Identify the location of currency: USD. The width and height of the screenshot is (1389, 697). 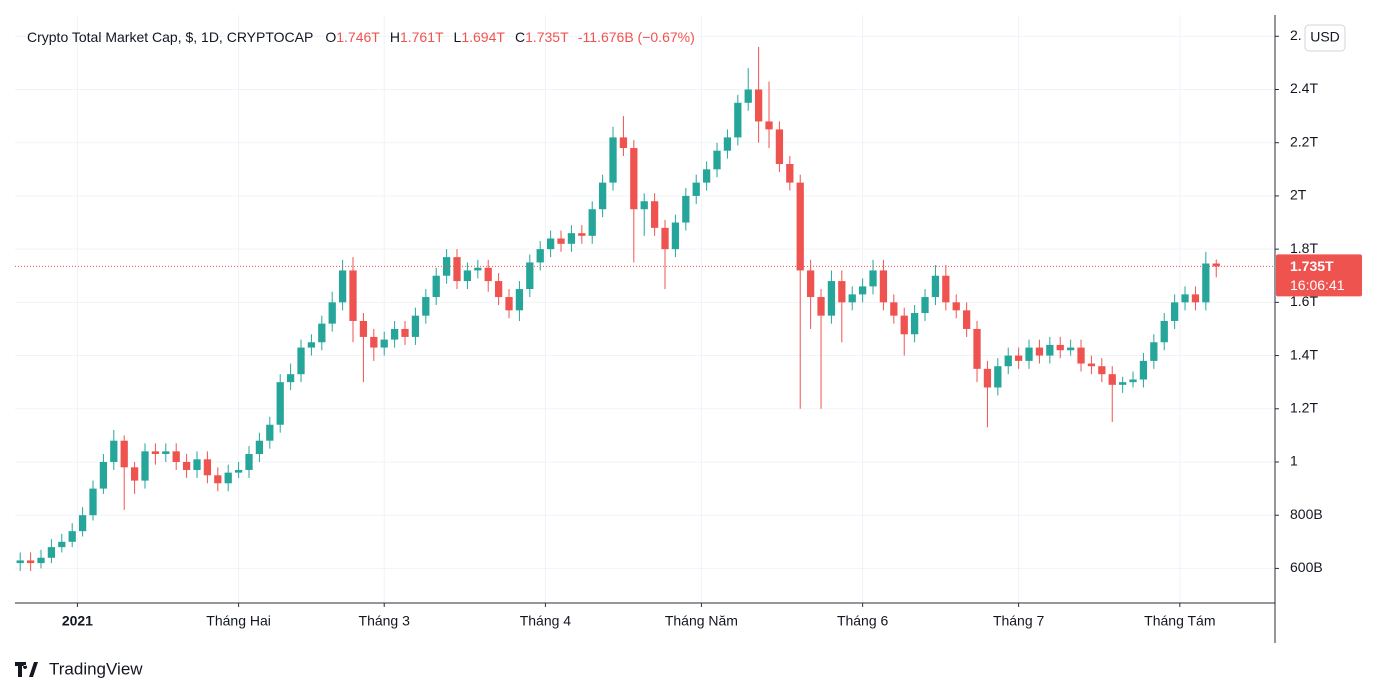
(1325, 37).